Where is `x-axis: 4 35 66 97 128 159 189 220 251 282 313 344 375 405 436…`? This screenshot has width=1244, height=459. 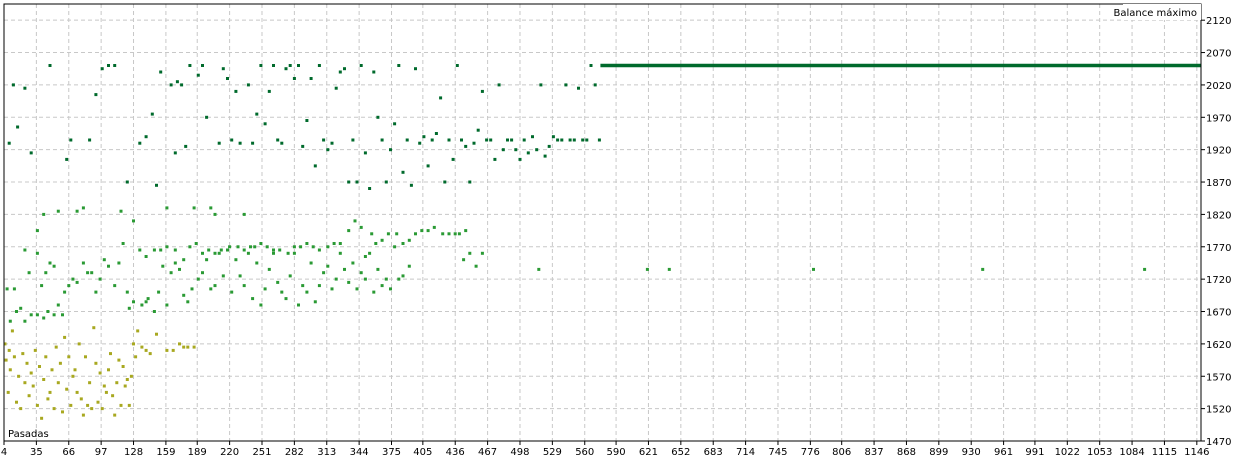 x-axis: 4 35 66 97 128 159 189 220 251 282 313 344 375 405 436… is located at coordinates (605, 449).